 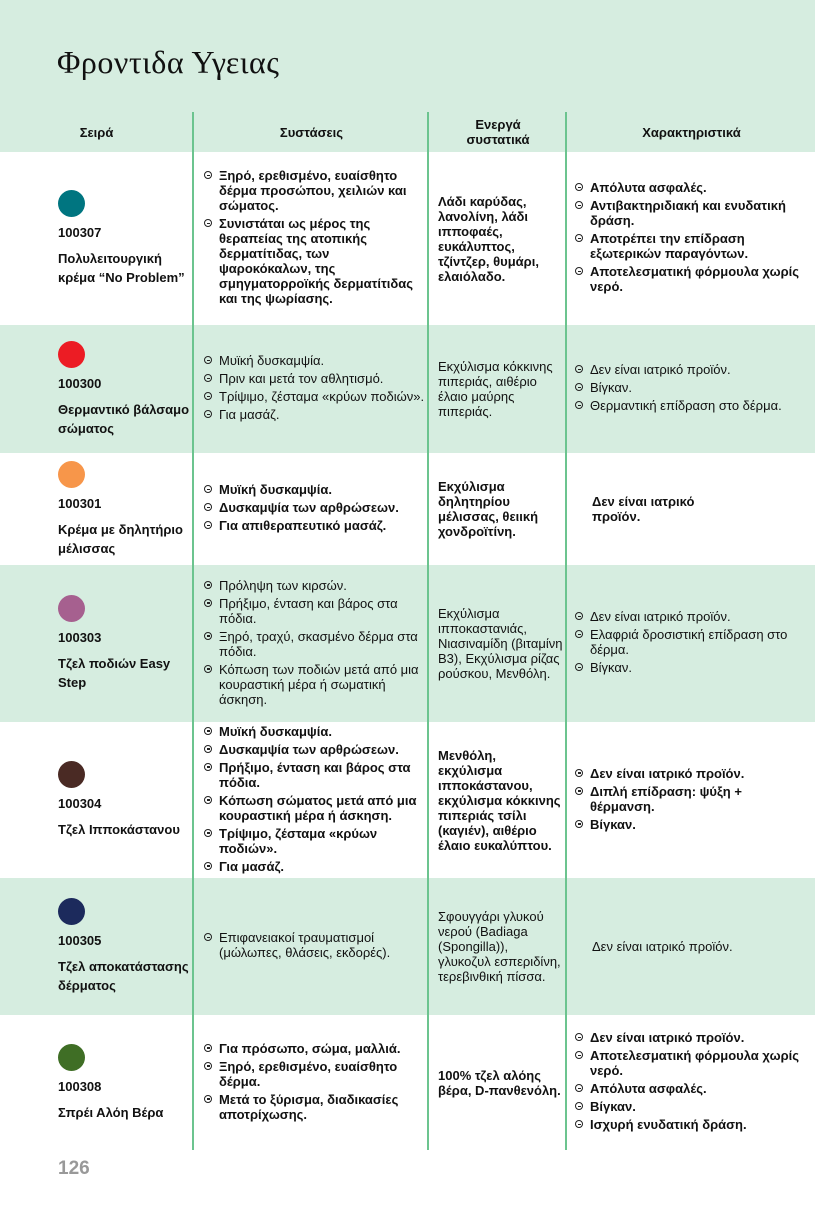 I want to click on product-cell: 100300 Θερμαντικό βάλσαμο σώματος, so click(x=125, y=389).